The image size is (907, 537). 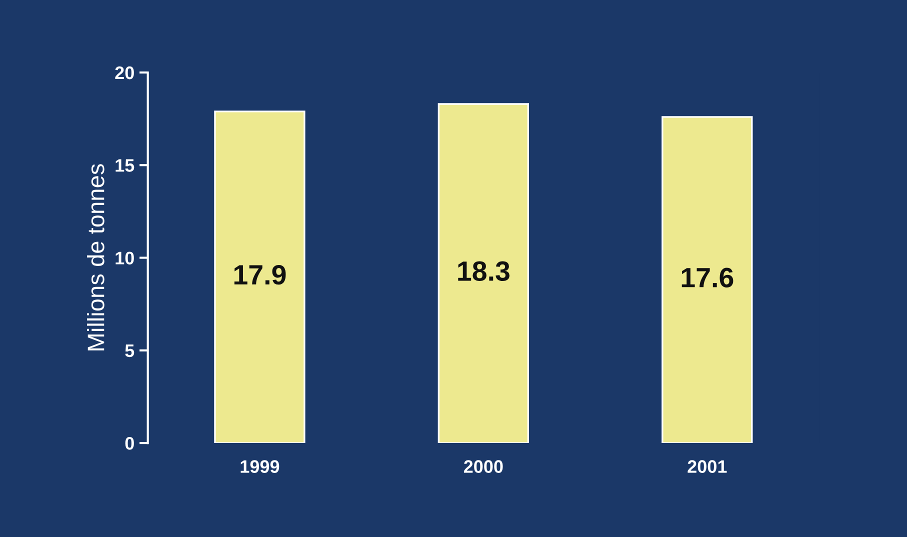 I want to click on y-tick-label: 5, so click(x=129, y=351).